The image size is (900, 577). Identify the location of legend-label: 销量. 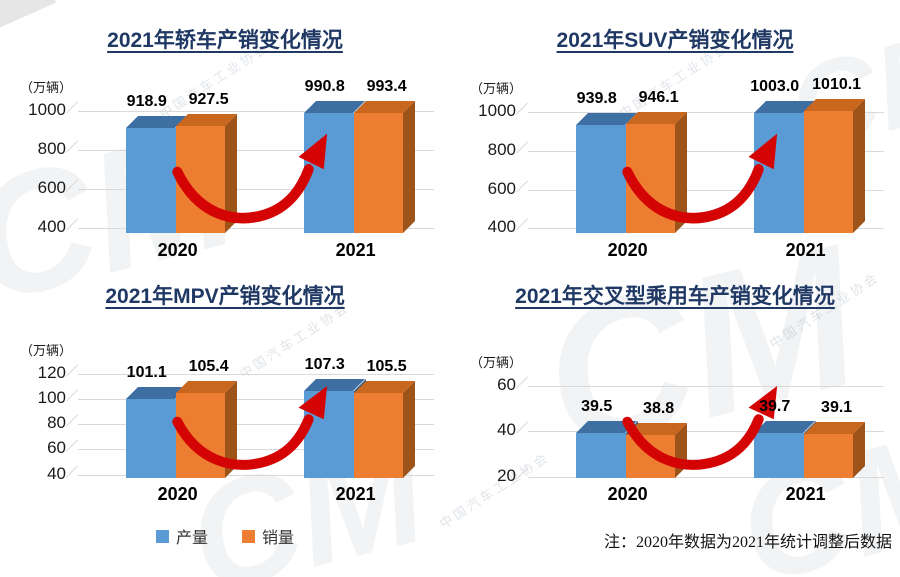
(278, 538).